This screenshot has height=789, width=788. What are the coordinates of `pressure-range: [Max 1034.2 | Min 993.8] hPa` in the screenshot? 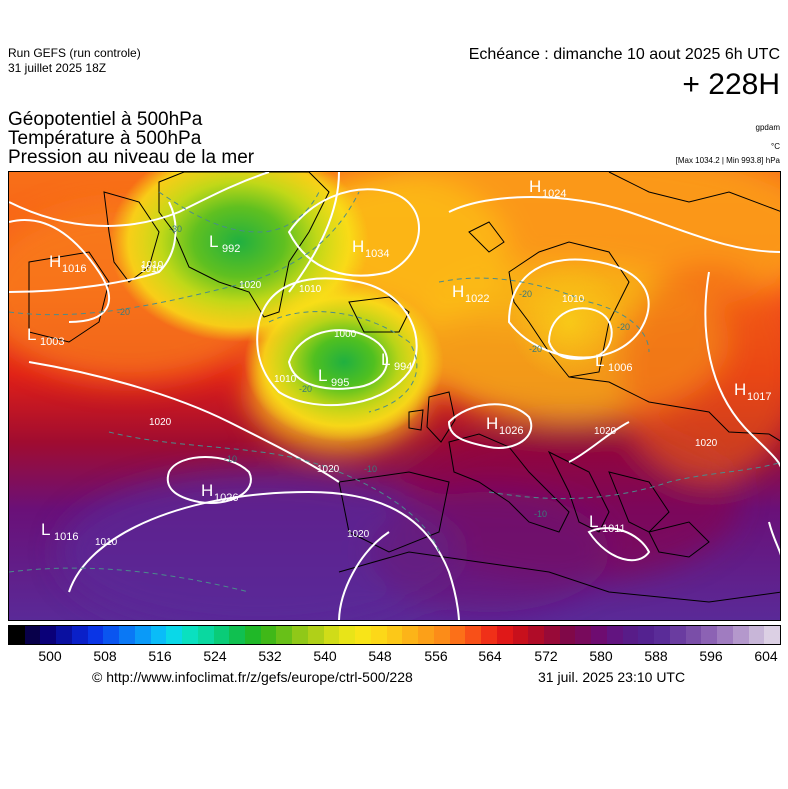 It's located at (727, 160).